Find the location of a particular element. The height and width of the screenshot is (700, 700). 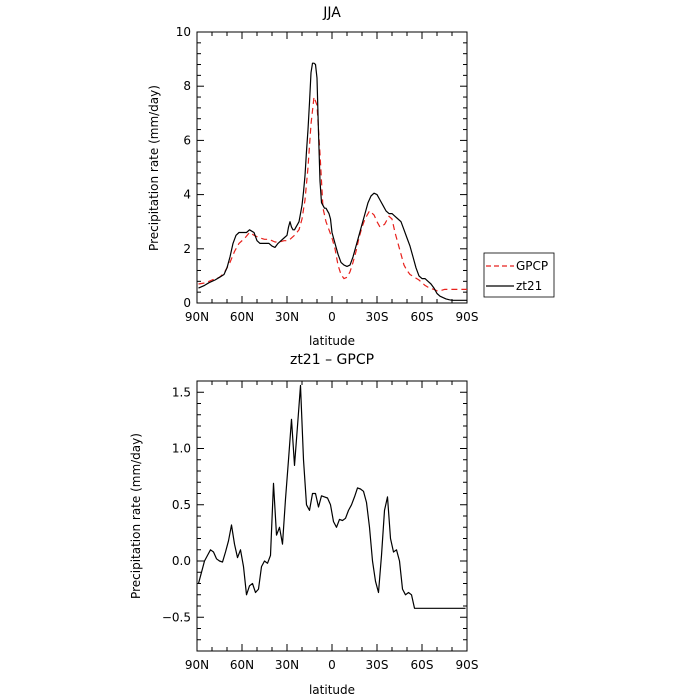

legend-label-gpcp: GPCP is located at coordinates (532, 266).